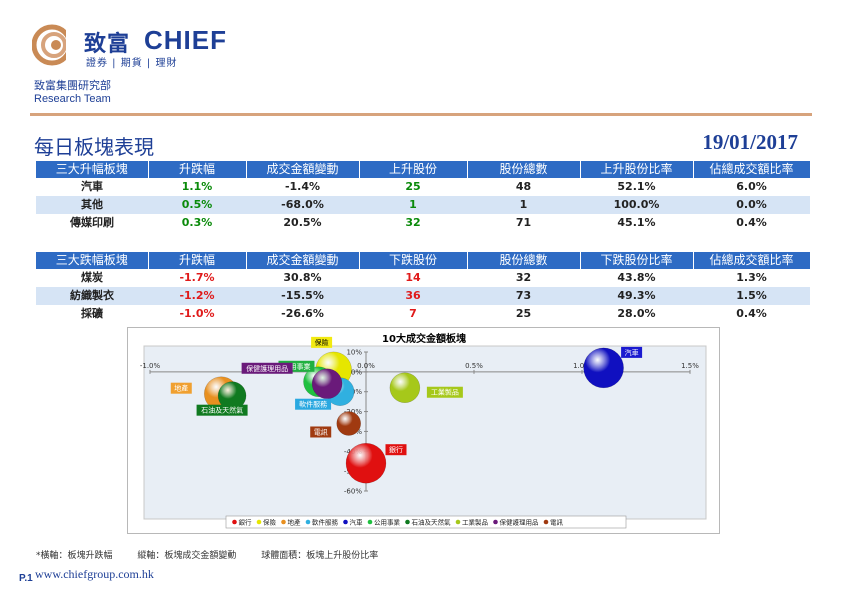  Describe the element at coordinates (413, 222) in the screenshot. I see `advancers-cell: 32` at that location.